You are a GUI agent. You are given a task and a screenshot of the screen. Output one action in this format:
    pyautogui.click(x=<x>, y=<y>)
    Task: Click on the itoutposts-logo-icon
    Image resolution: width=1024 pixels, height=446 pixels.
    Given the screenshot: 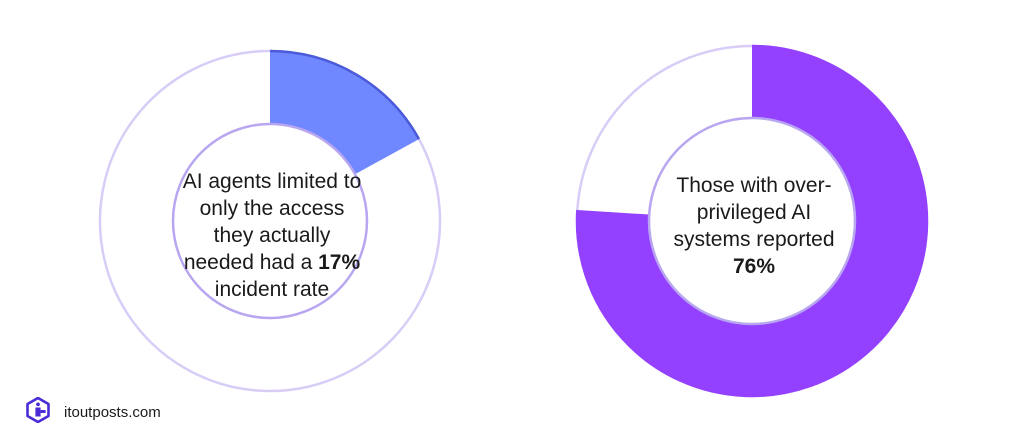 What is the action you would take?
    pyautogui.click(x=38, y=412)
    